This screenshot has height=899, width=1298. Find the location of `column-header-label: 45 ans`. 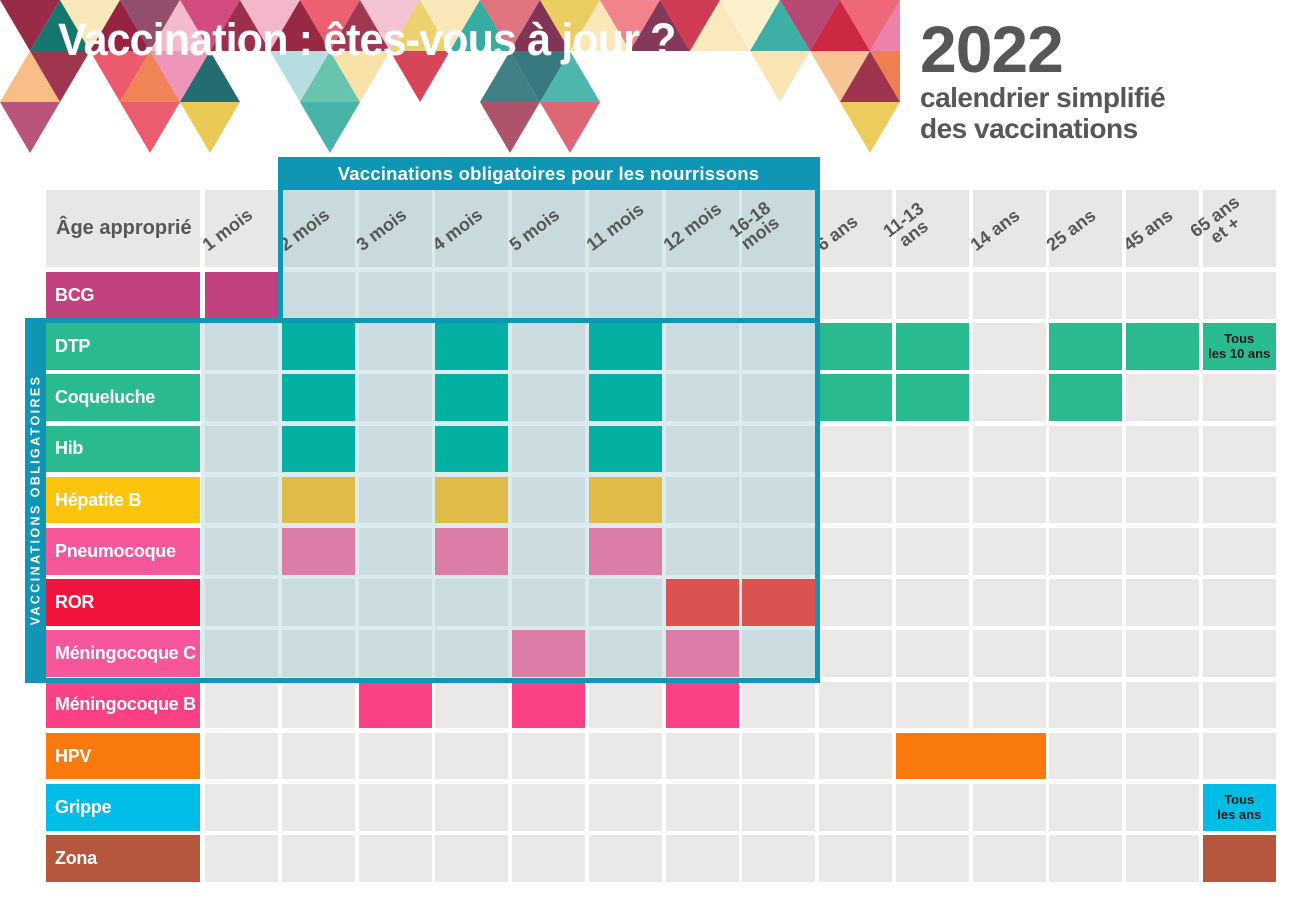

column-header-label: 45 ans is located at coordinates (1148, 230).